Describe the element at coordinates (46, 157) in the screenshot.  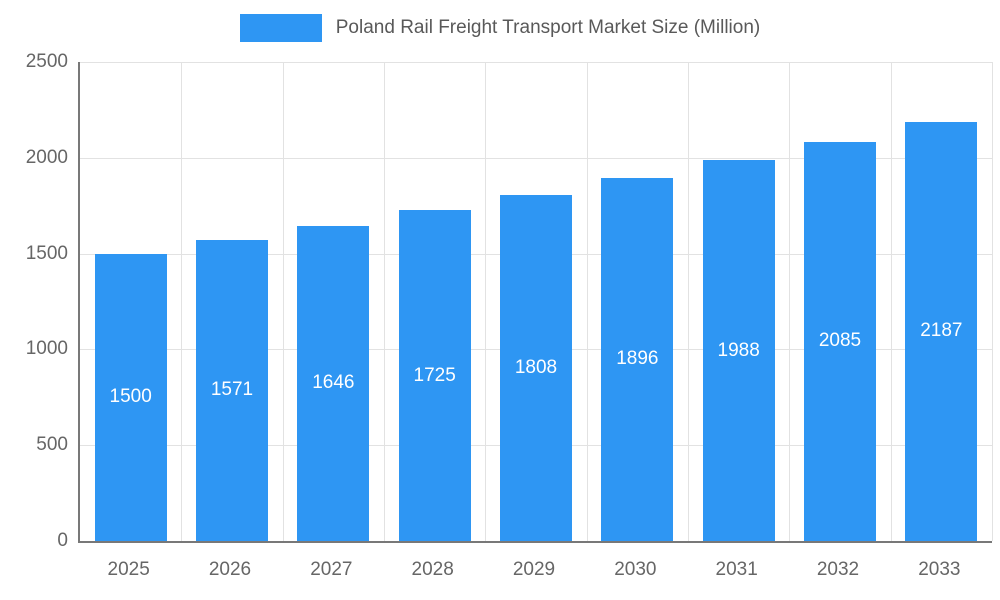
I see `y-tick-label: 2000` at that location.